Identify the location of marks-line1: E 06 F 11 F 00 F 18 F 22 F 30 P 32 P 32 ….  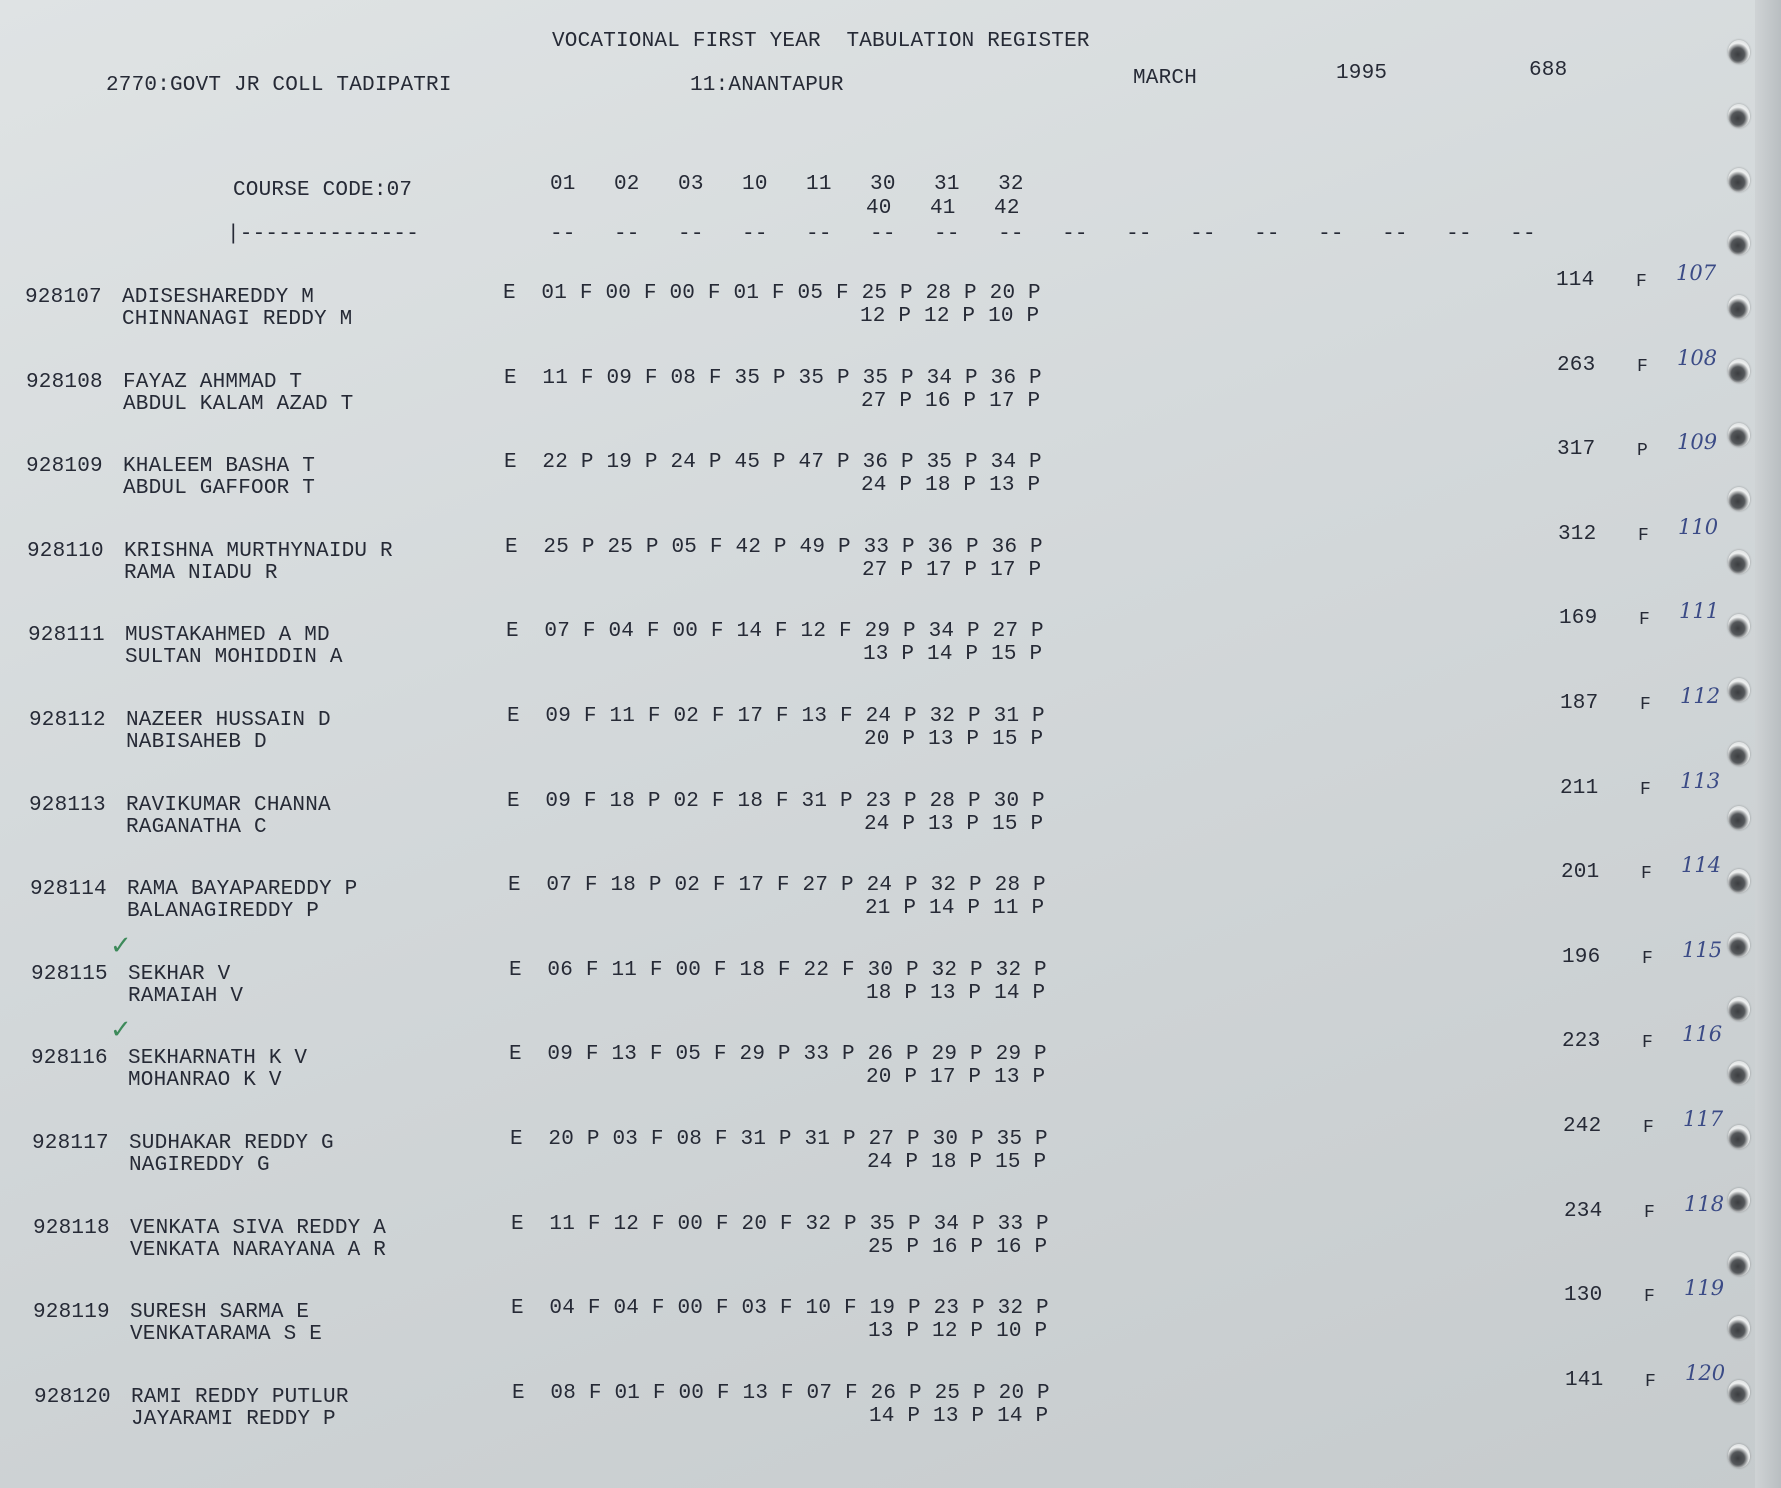
(784, 970).